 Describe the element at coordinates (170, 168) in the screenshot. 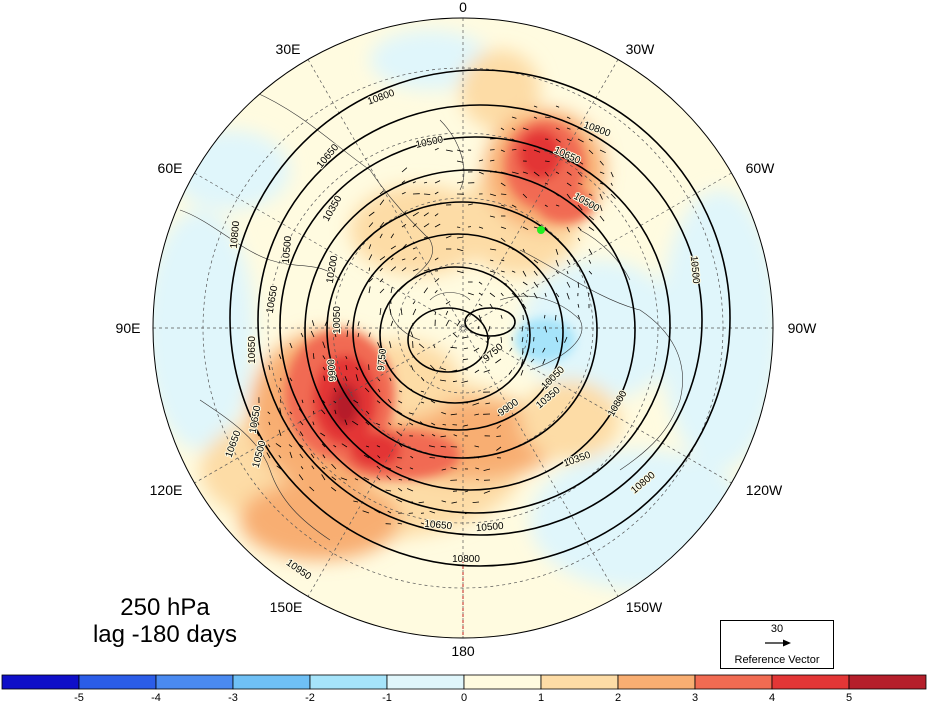

I see `lon-label-60e: 60E` at that location.